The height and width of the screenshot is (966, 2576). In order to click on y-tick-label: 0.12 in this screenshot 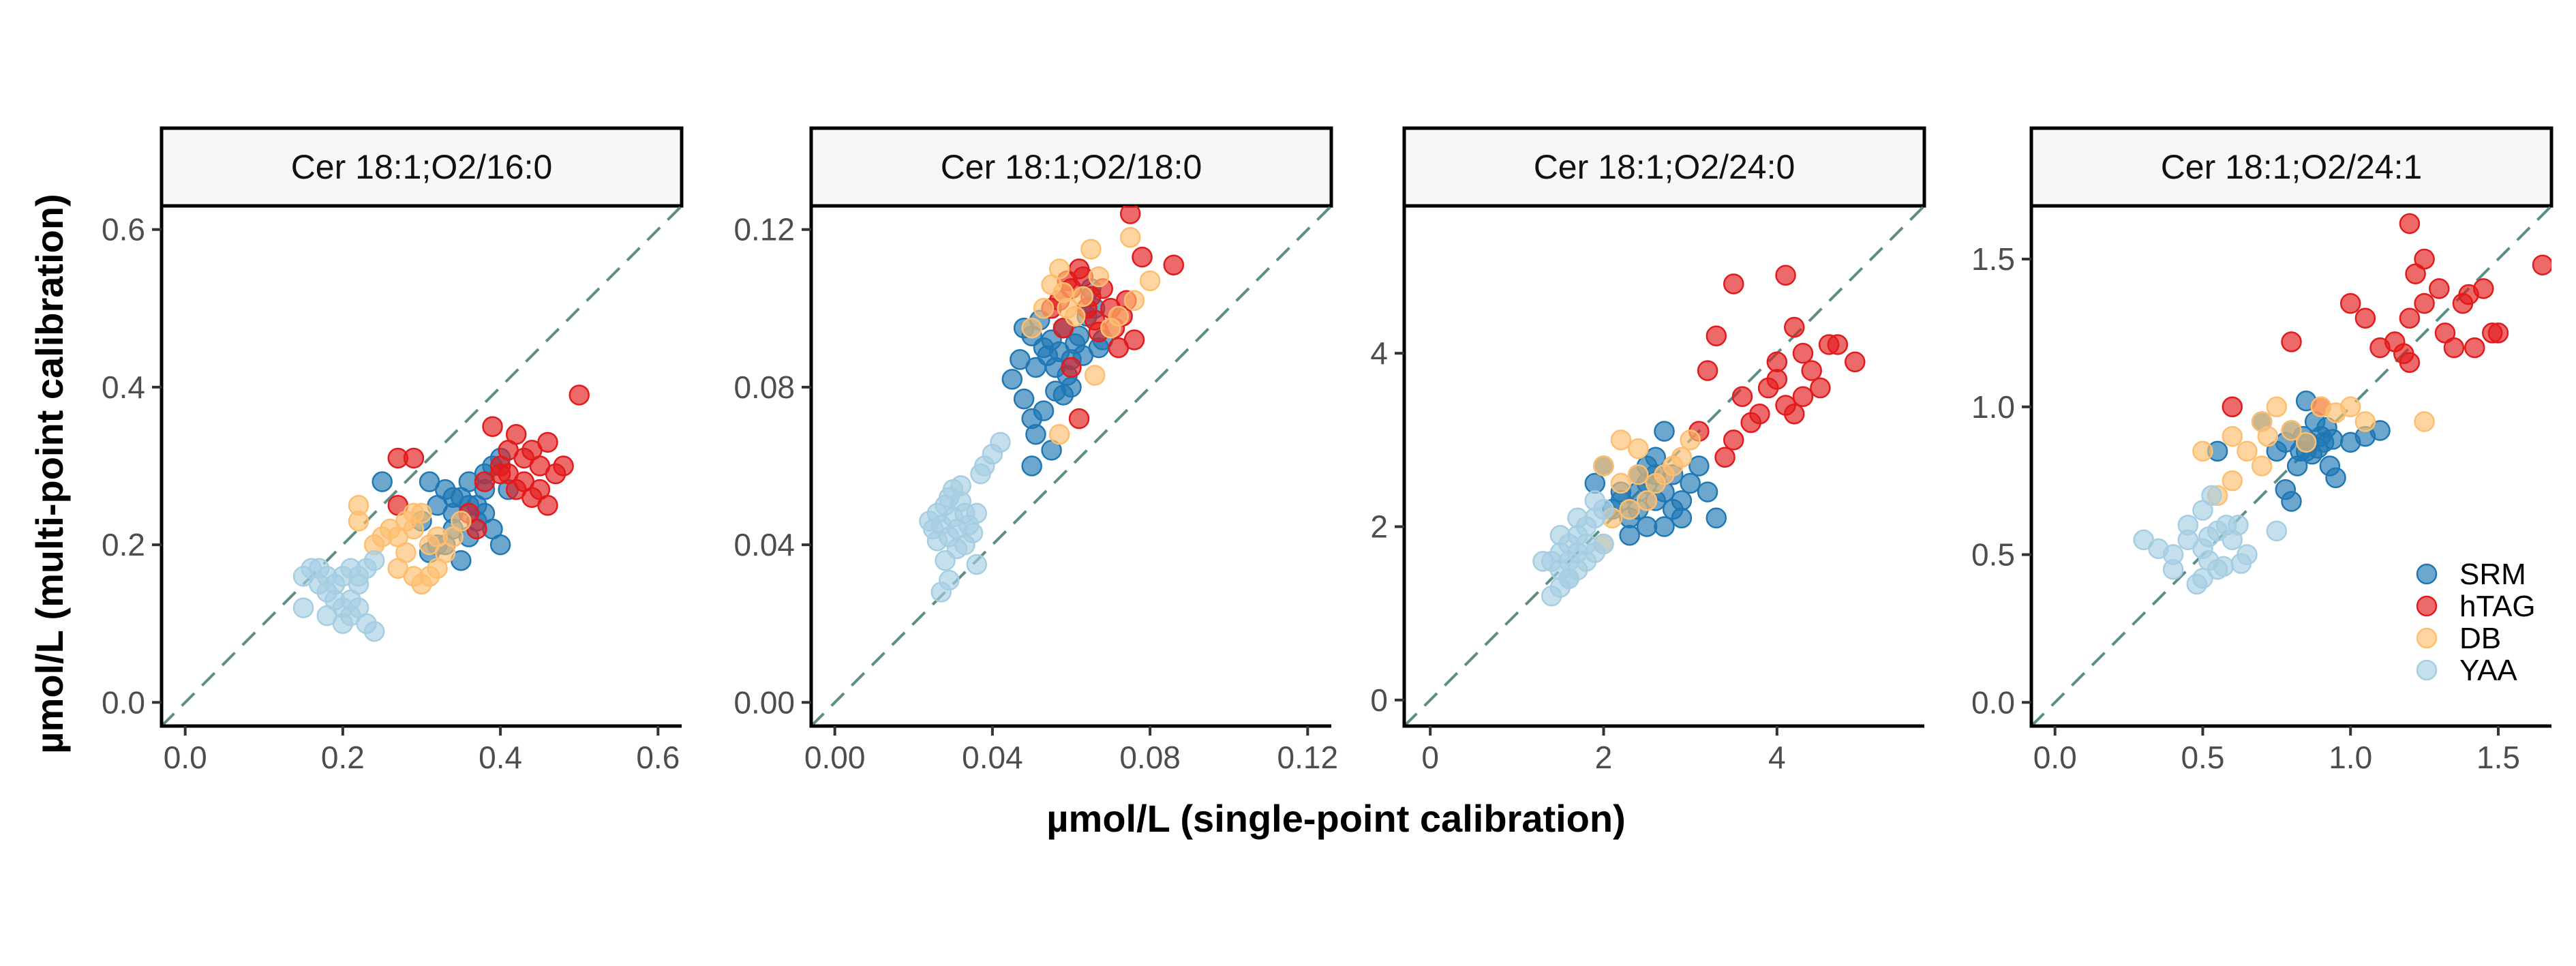, I will do `click(764, 229)`.